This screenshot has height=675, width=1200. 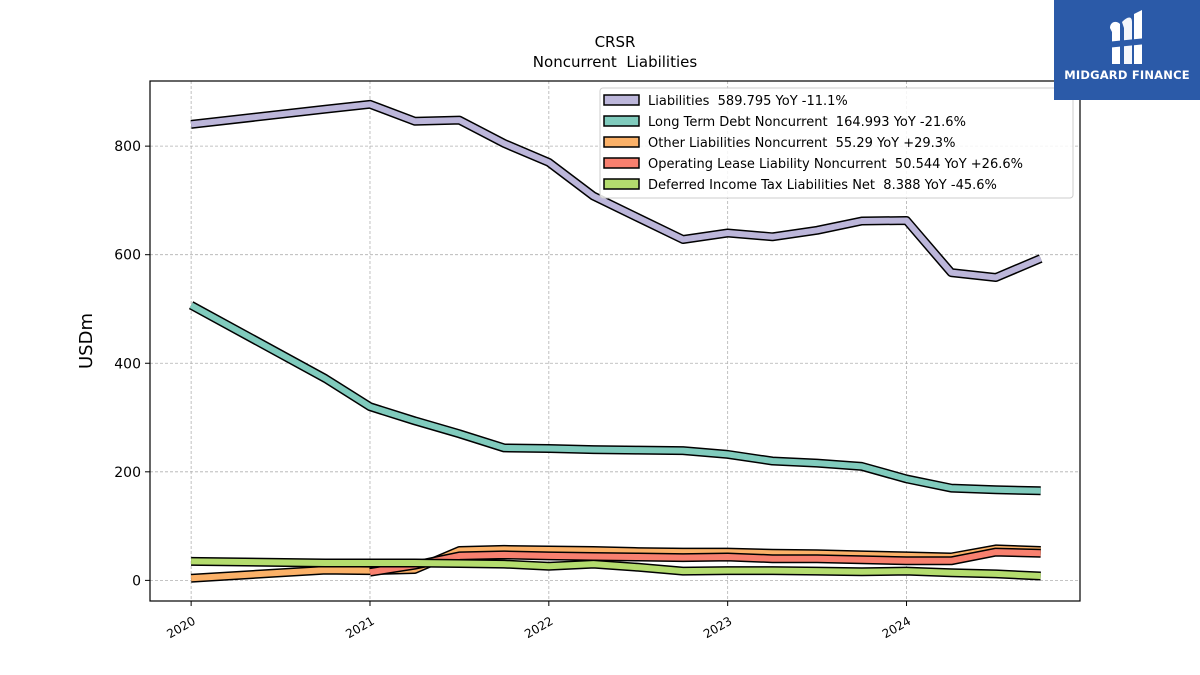 What do you see at coordinates (359, 627) in the screenshot?
I see `x-tick-label: 2021` at bounding box center [359, 627].